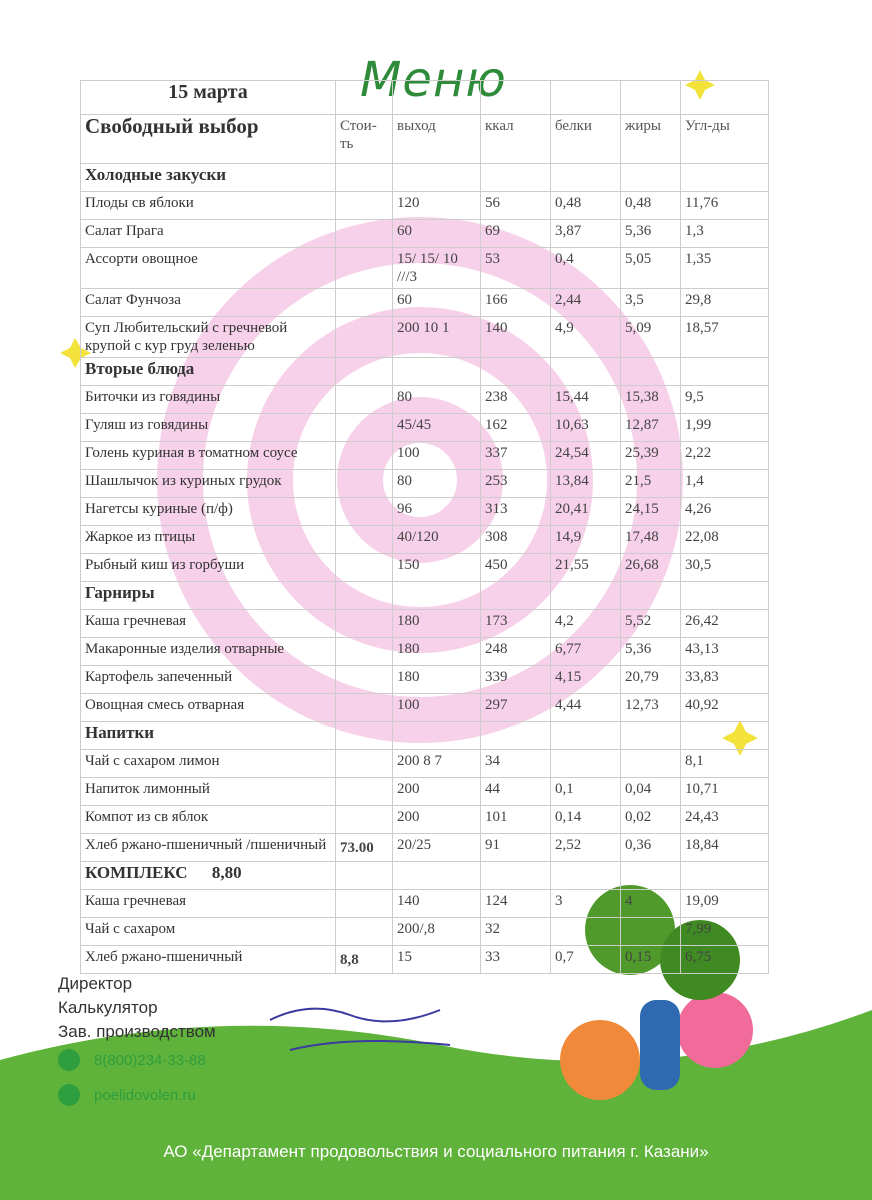 The height and width of the screenshot is (1200, 872). What do you see at coordinates (208, 455) in the screenshot?
I see `dish-name: Голень куриная в томатном соусе` at bounding box center [208, 455].